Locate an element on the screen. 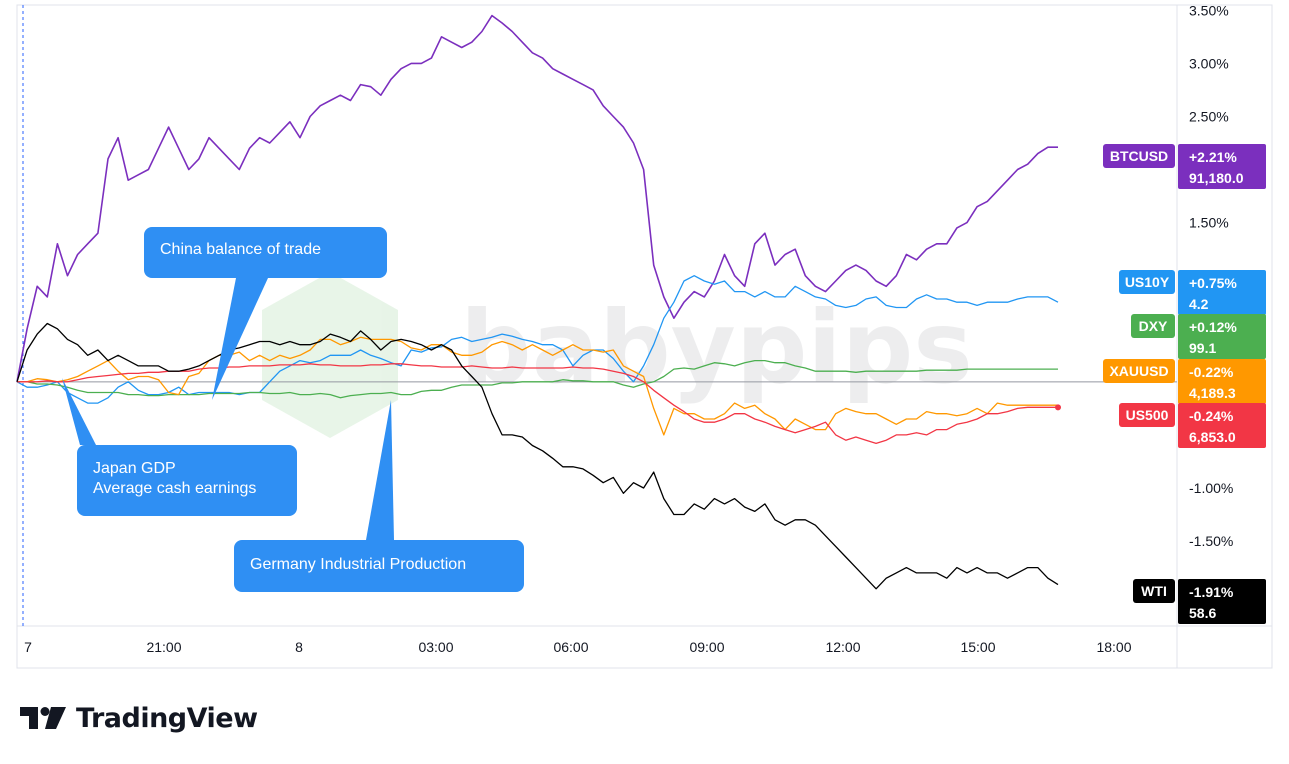 Image resolution: width=1289 pixels, height=764 pixels. x-tick-label: 8 is located at coordinates (299, 647).